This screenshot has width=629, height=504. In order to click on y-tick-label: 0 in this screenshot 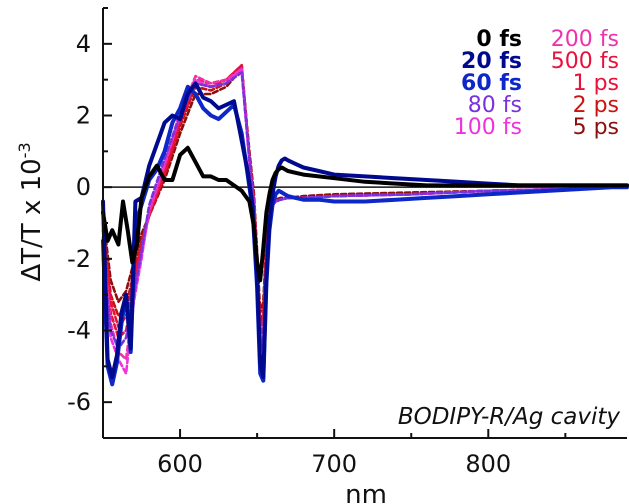, I will do `click(83, 187)`.